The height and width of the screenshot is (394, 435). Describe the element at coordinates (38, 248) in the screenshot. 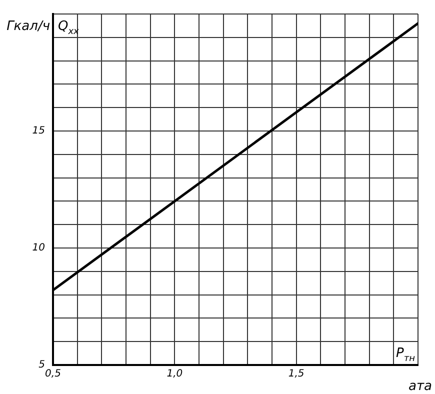

I see `y-tick-label: 10` at that location.